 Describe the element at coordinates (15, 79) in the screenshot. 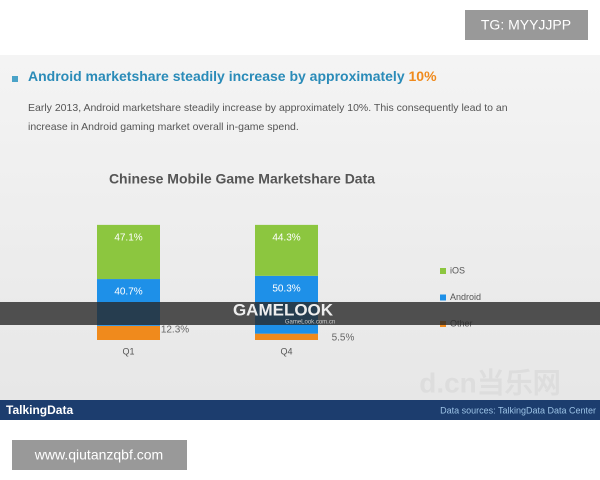

I see `bullet` at that location.